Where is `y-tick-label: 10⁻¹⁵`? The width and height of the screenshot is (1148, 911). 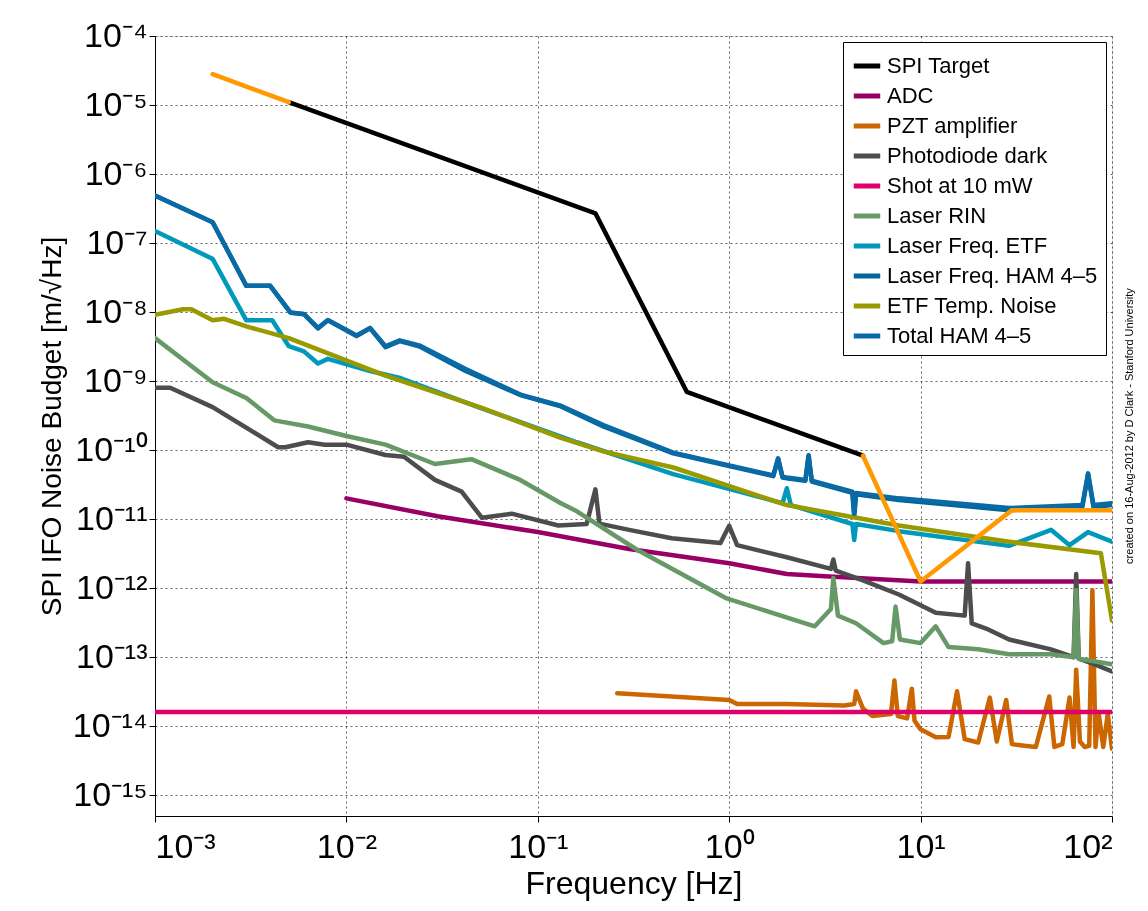 y-tick-label: 10⁻¹⁵ is located at coordinates (110, 793).